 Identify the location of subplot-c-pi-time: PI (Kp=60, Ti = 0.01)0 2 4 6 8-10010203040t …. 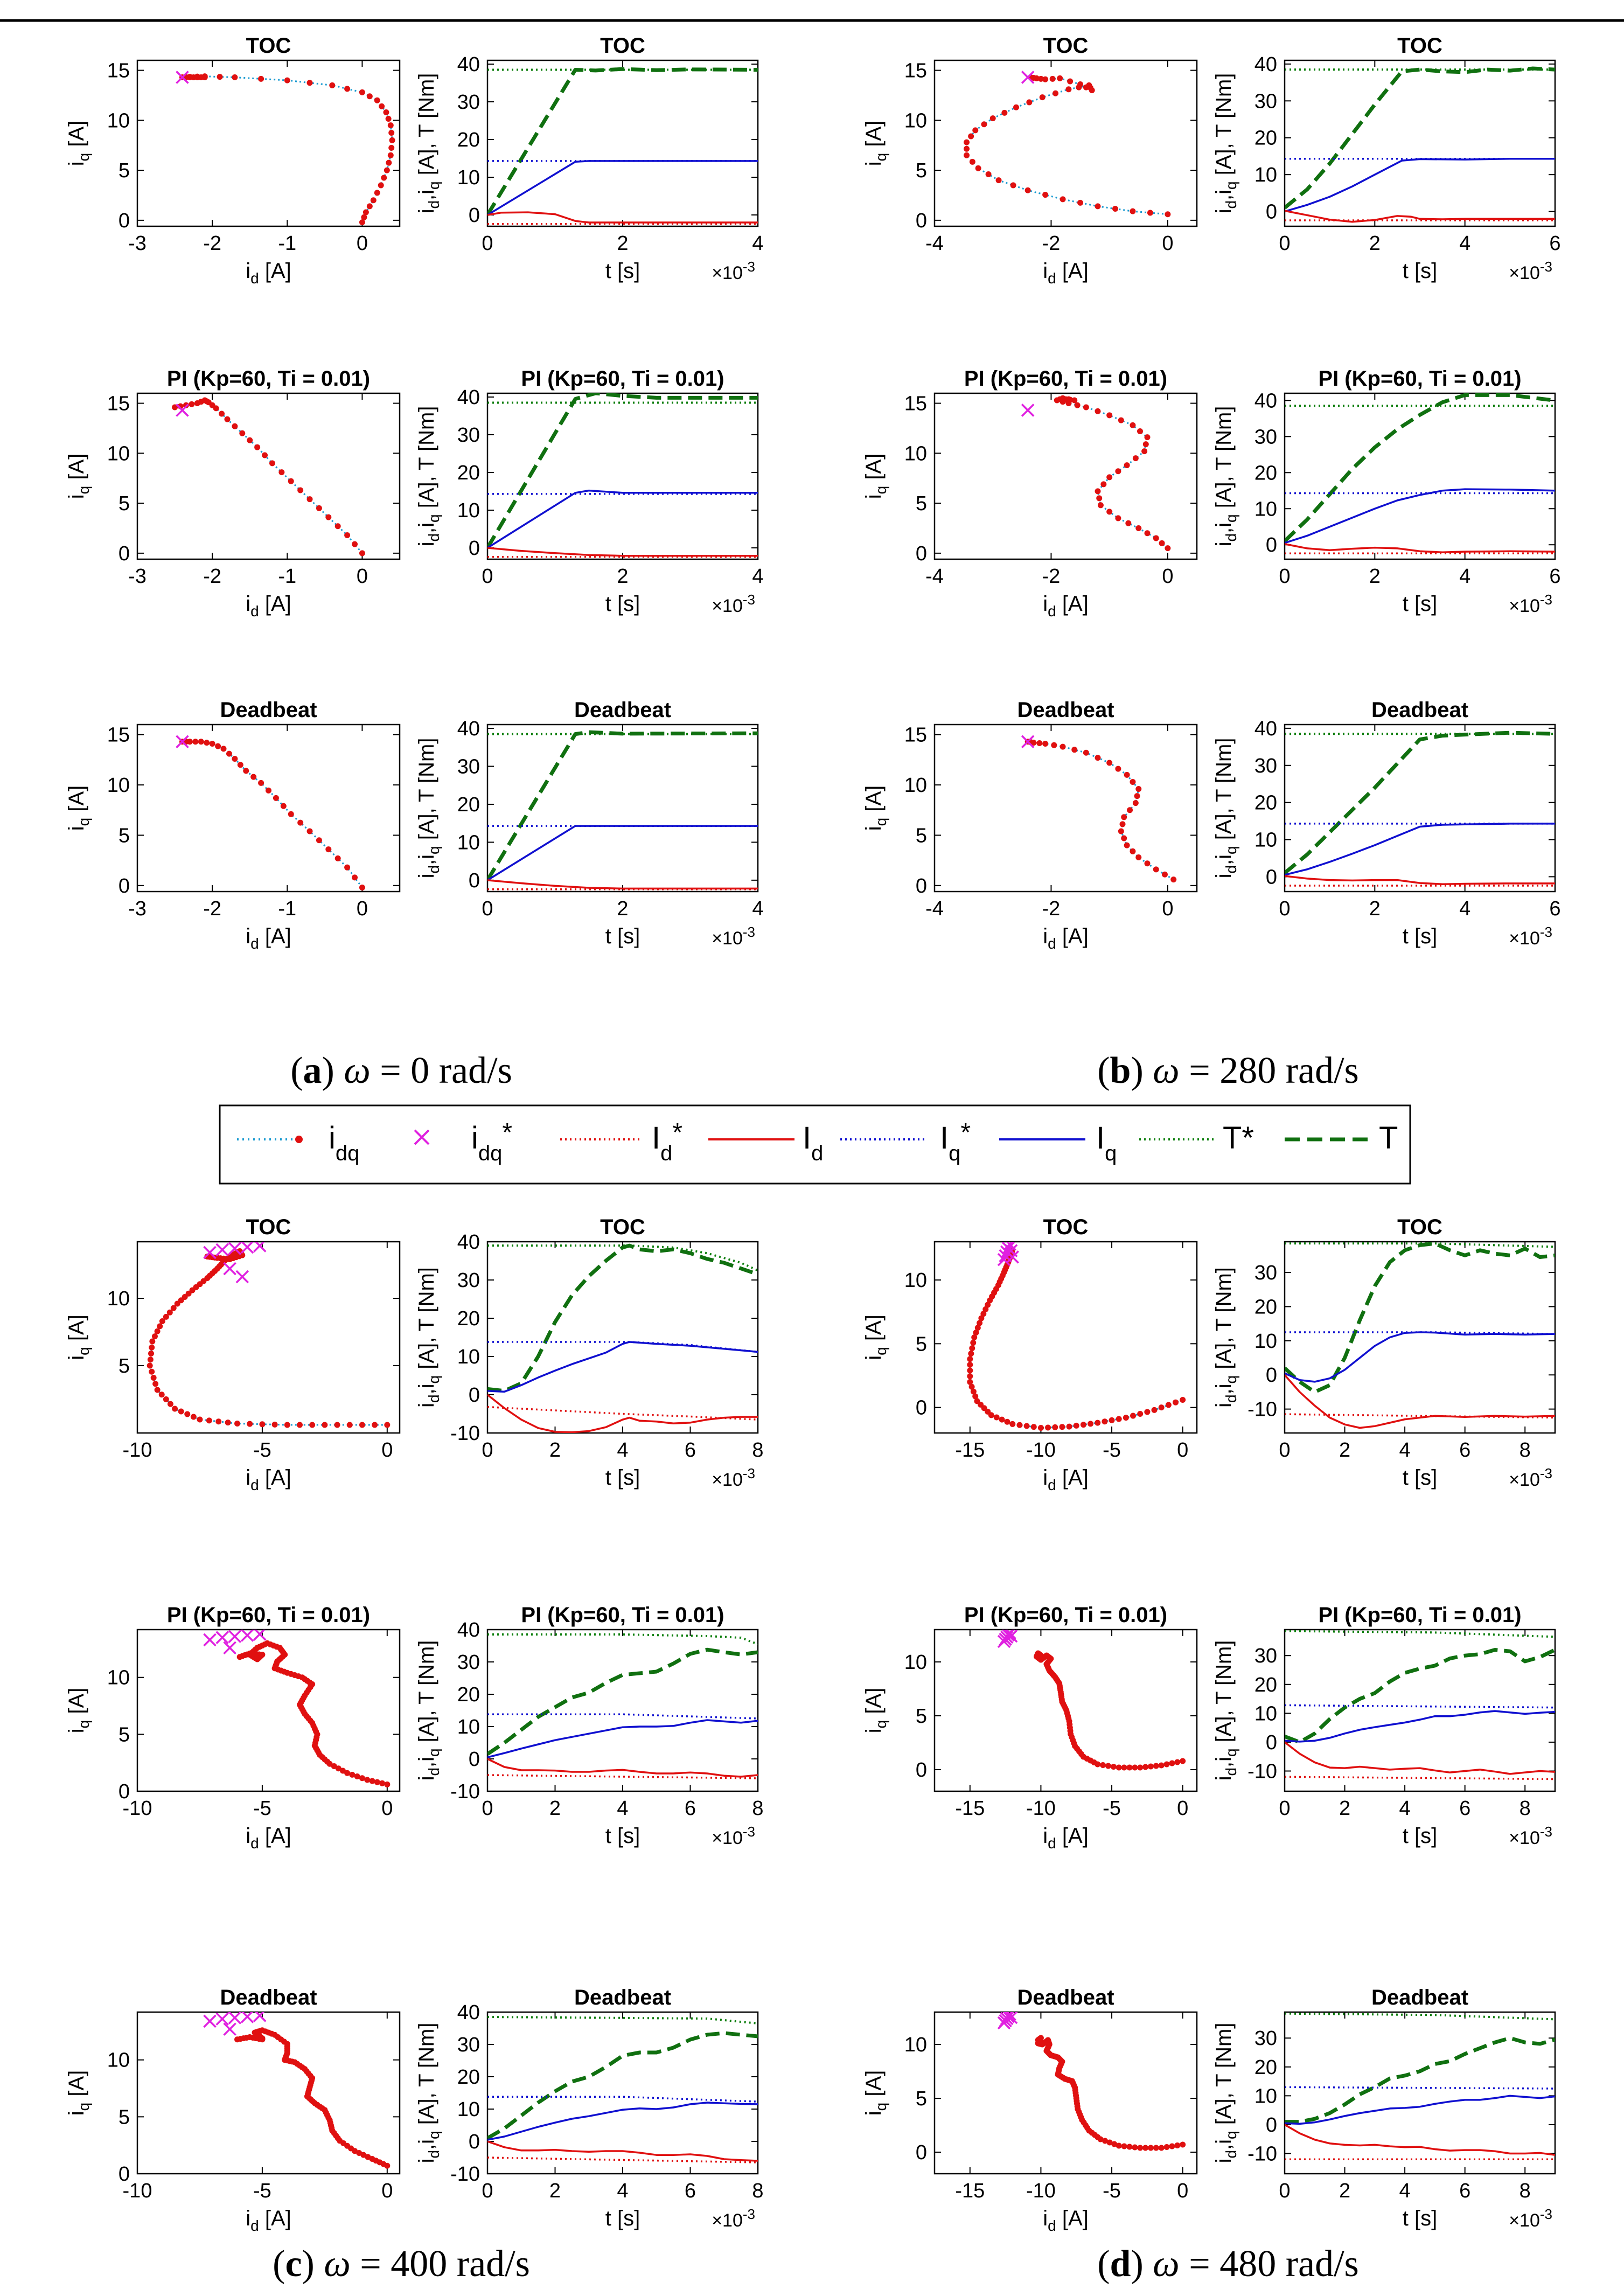
(589, 1725).